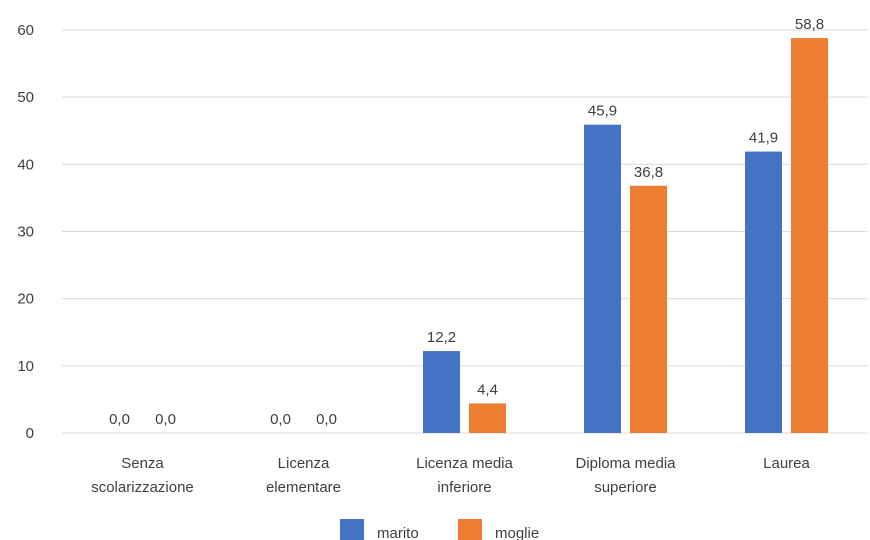  What do you see at coordinates (25, 164) in the screenshot?
I see `y-tick-label: 40` at bounding box center [25, 164].